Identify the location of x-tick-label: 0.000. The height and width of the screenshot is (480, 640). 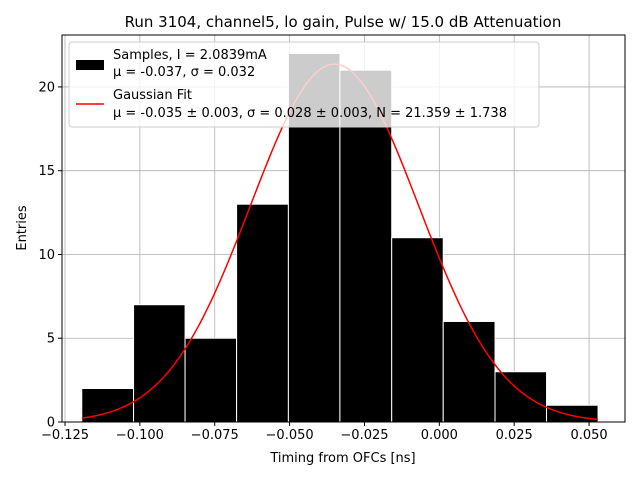
(439, 435).